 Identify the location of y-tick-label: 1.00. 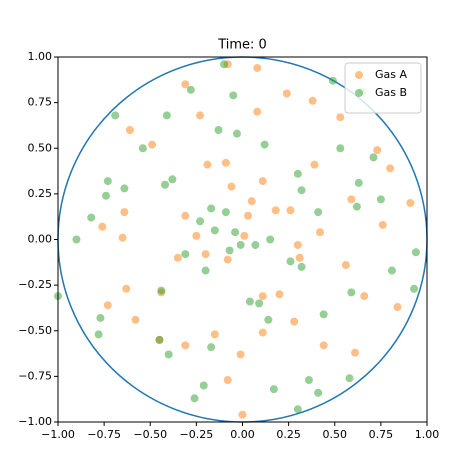
(40, 56).